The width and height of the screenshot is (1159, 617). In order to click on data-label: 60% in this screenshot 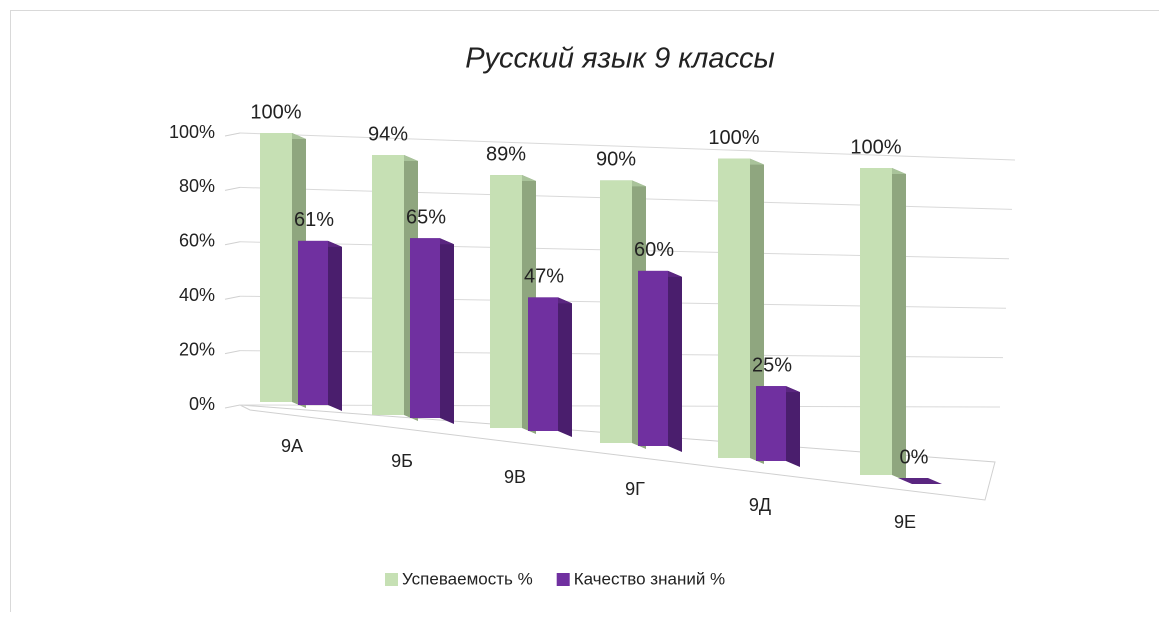, I will do `click(654, 250)`.